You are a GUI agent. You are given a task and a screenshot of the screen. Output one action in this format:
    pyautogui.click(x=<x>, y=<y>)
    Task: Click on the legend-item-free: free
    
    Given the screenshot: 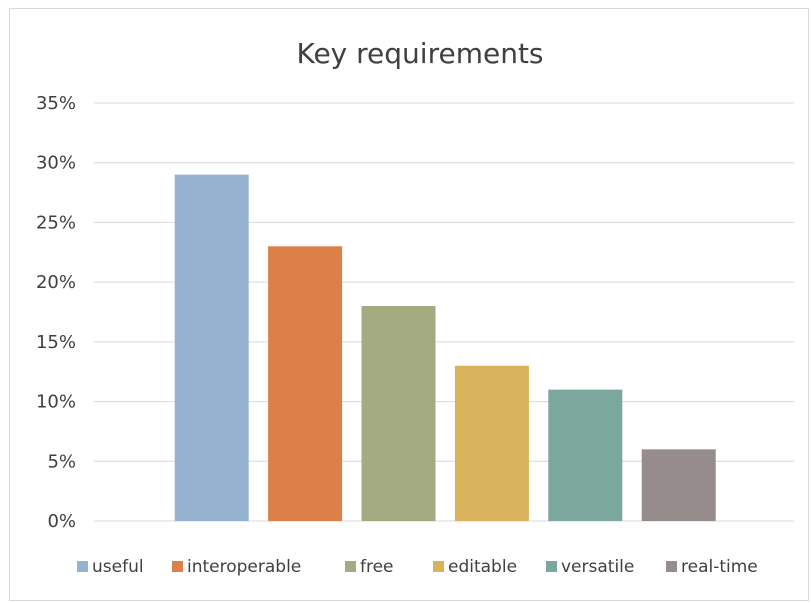 What is the action you would take?
    pyautogui.click(x=369, y=567)
    